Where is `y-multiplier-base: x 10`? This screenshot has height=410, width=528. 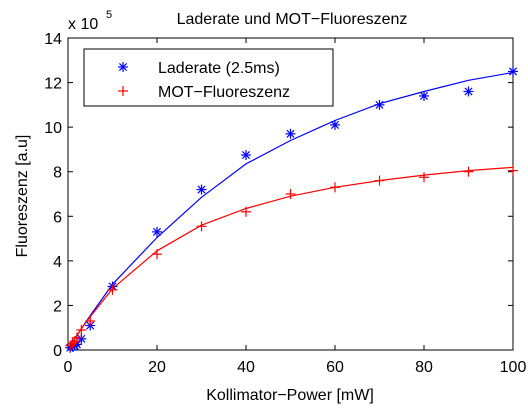 y-multiplier-base: x 10 is located at coordinates (83, 24).